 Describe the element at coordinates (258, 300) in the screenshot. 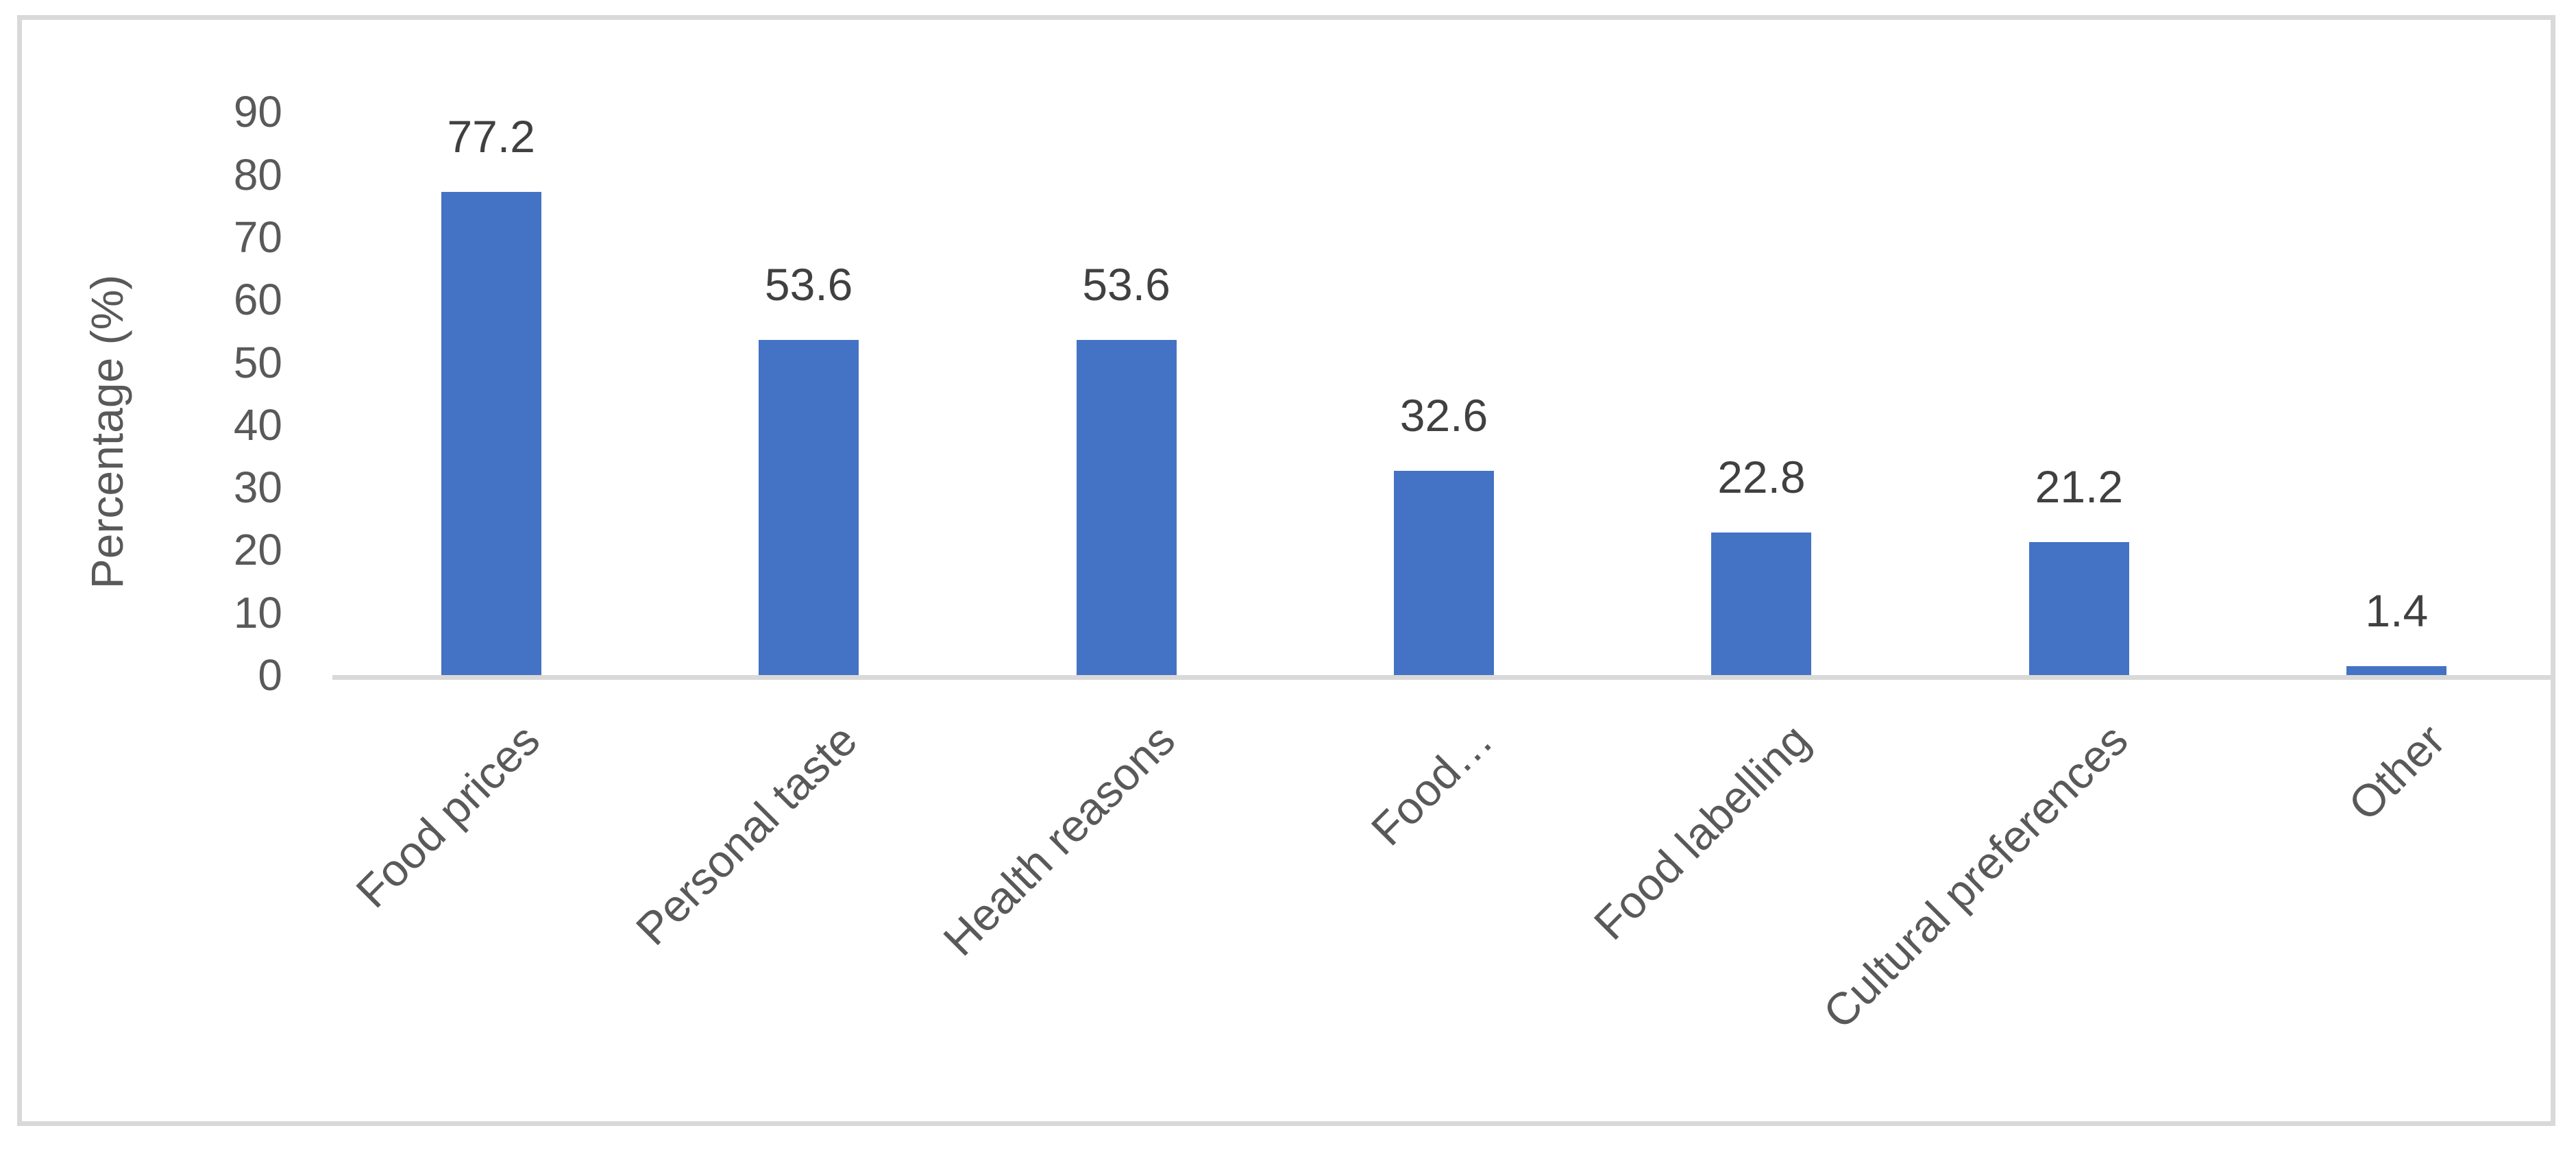

I see `y-tick-label: 60` at that location.